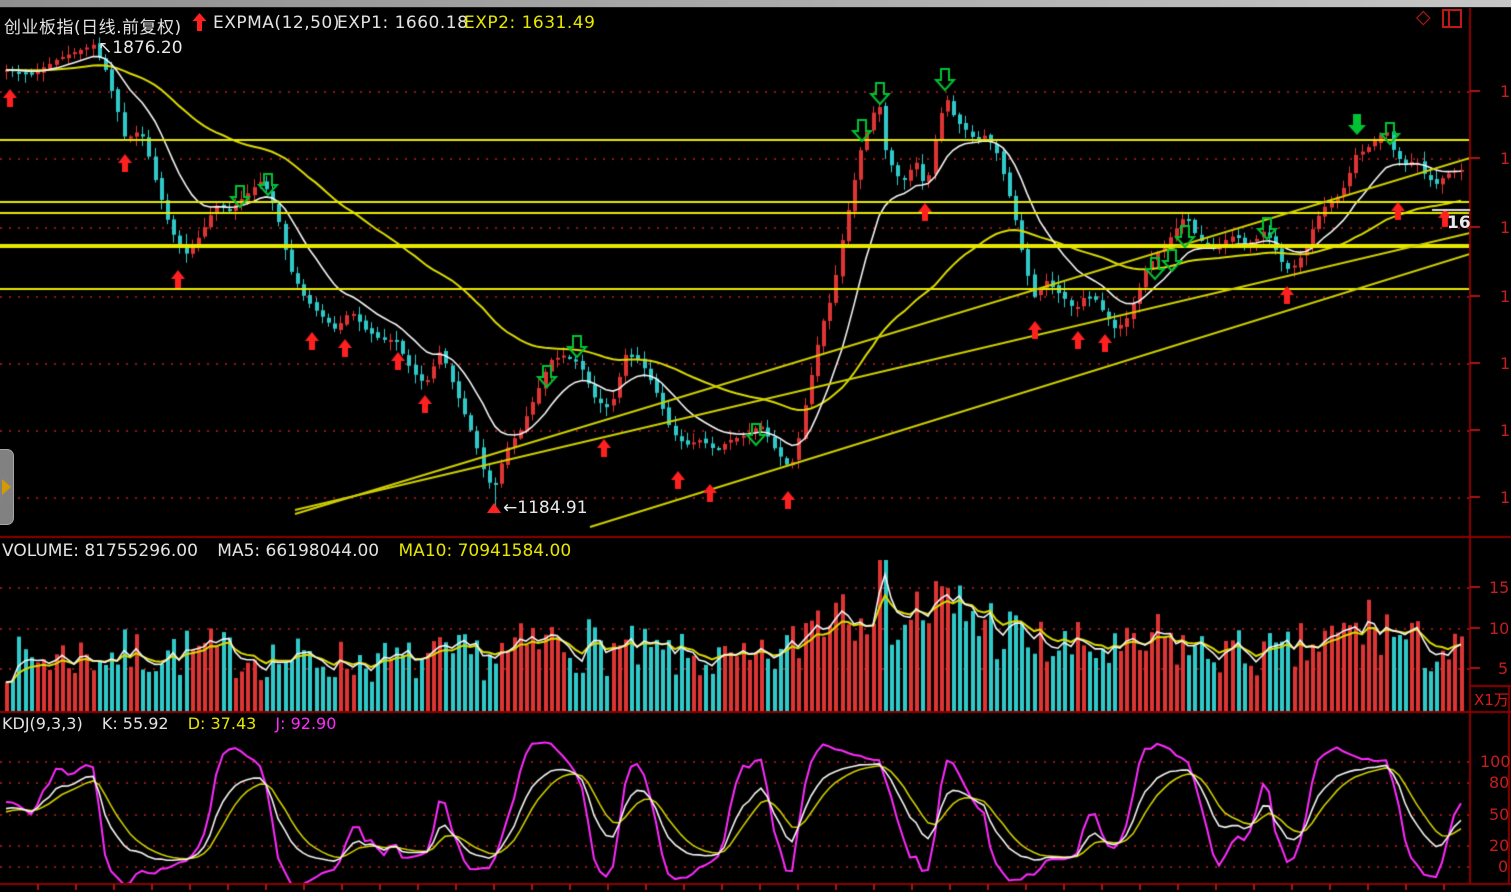  What do you see at coordinates (403, 23) in the screenshot?
I see `exp1-value: EXP1: 1660.18` at bounding box center [403, 23].